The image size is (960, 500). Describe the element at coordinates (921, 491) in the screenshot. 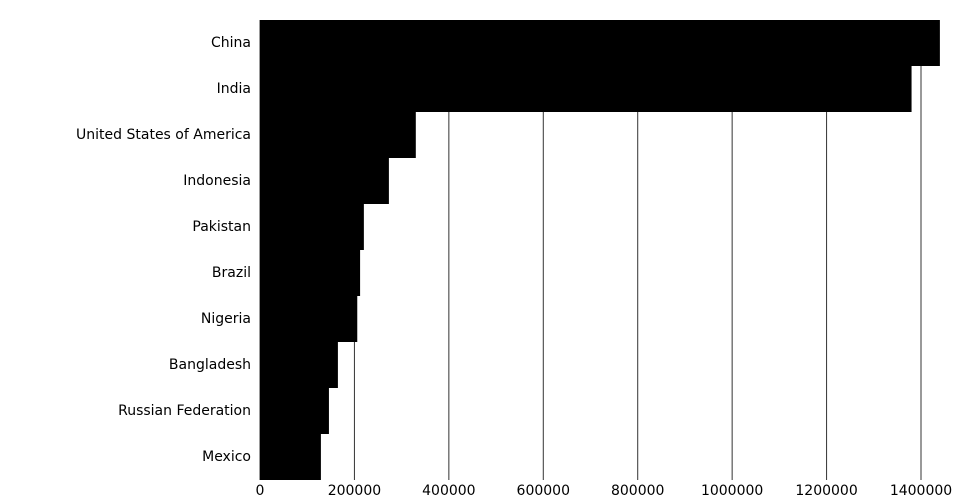

I see `x-tick-label: 1400000` at that location.